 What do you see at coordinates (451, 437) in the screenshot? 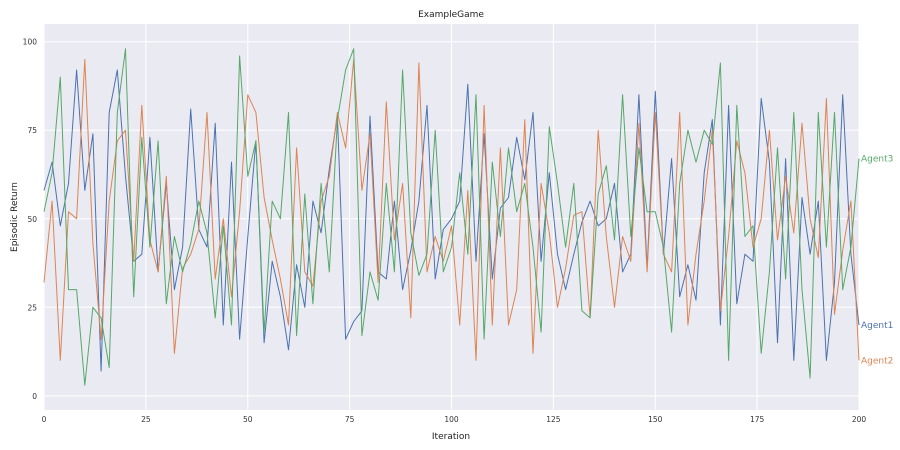
I see `x-axis-label: Iteration` at bounding box center [451, 437].